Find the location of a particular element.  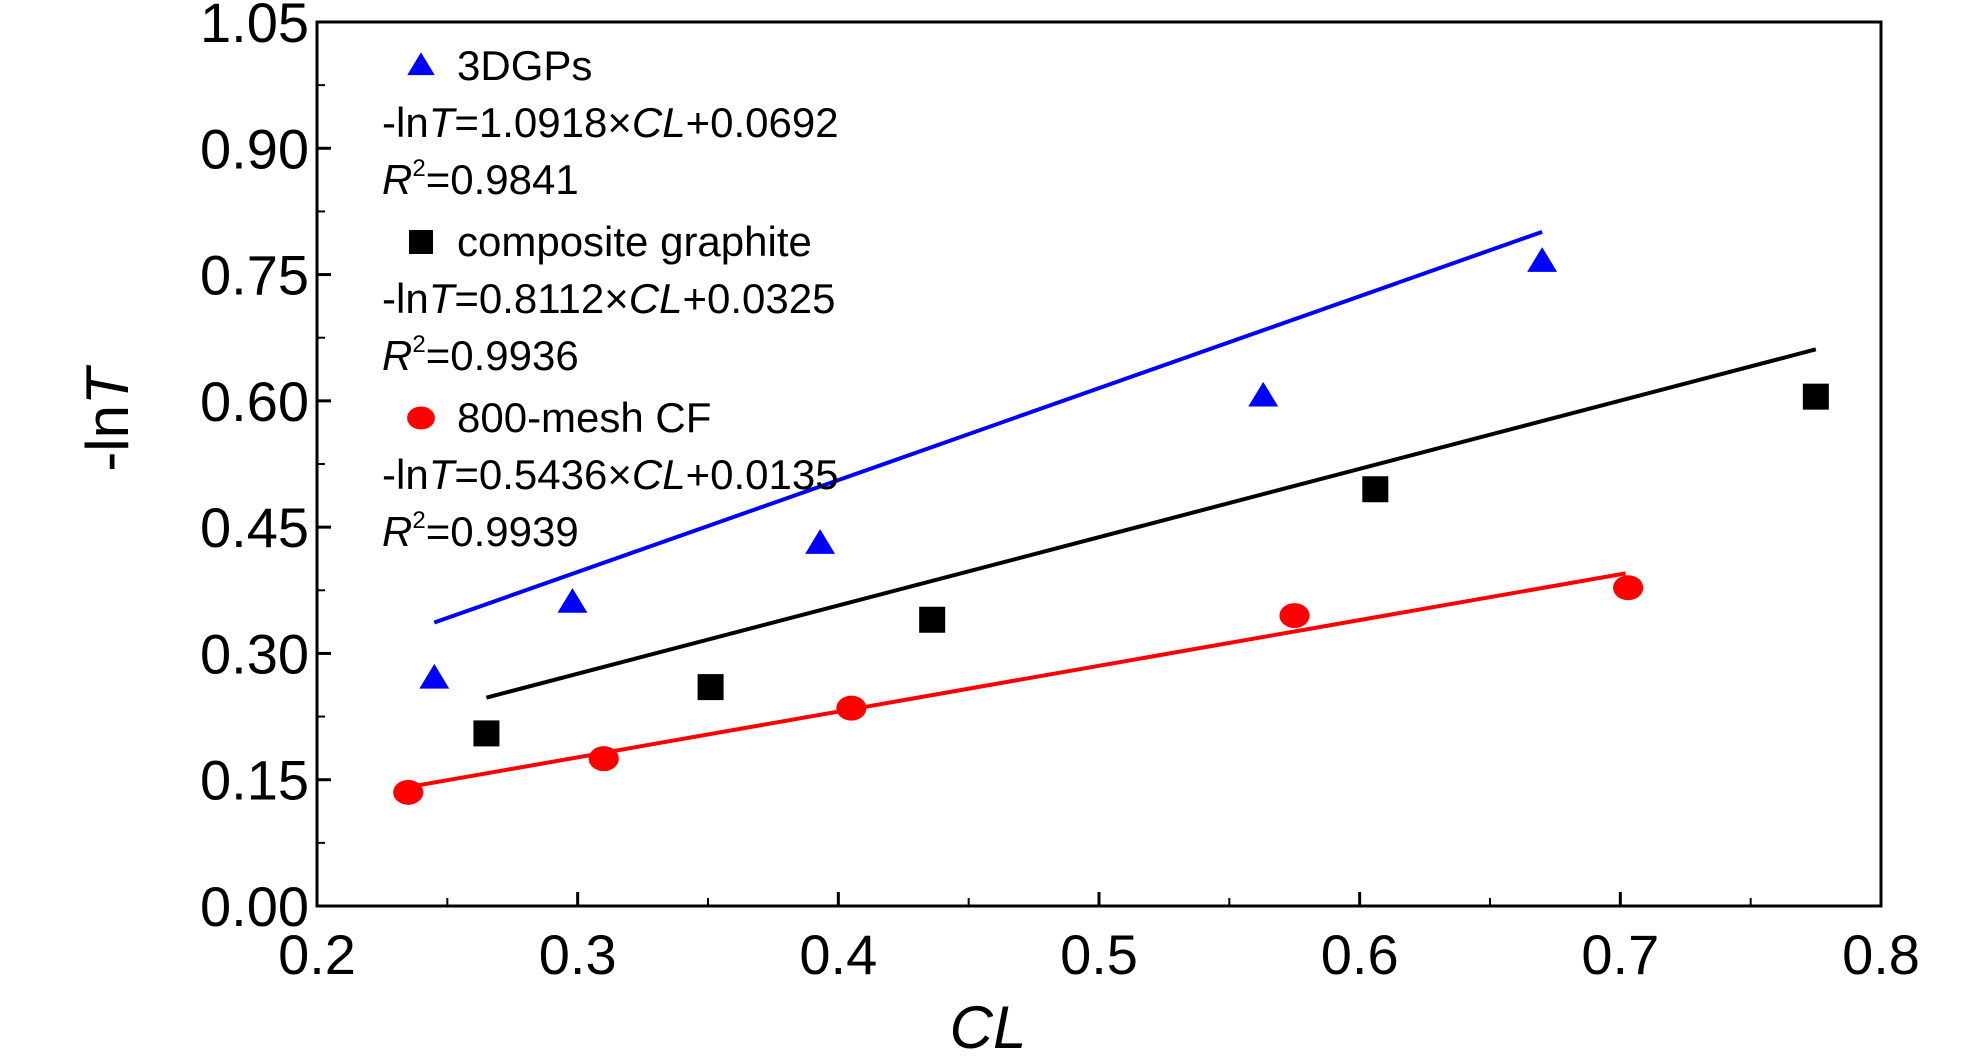

y-tick-label: 0.15 is located at coordinates (254, 780).